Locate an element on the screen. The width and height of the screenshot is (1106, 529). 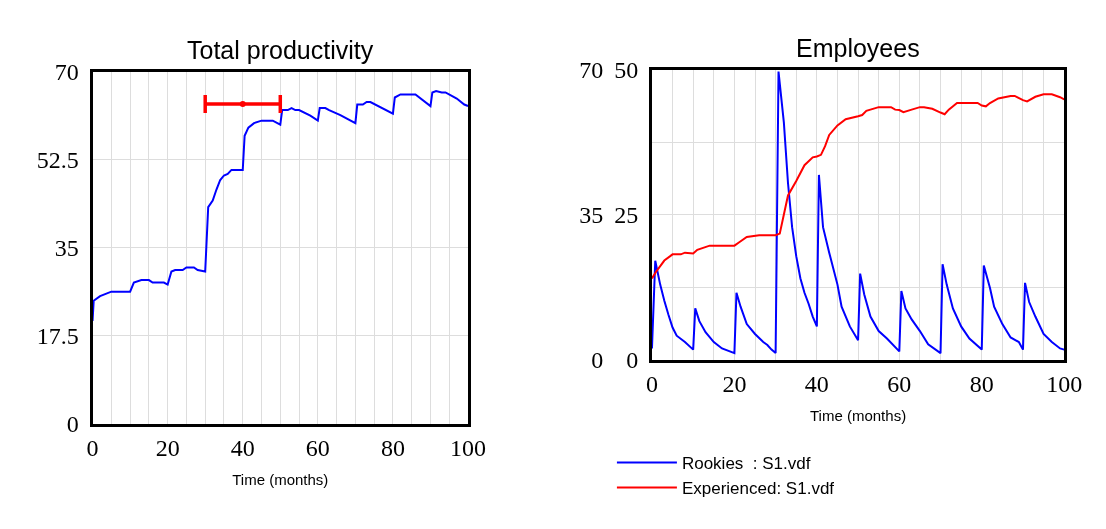
legend-label: Rookies : S1.vdf is located at coordinates (746, 464).